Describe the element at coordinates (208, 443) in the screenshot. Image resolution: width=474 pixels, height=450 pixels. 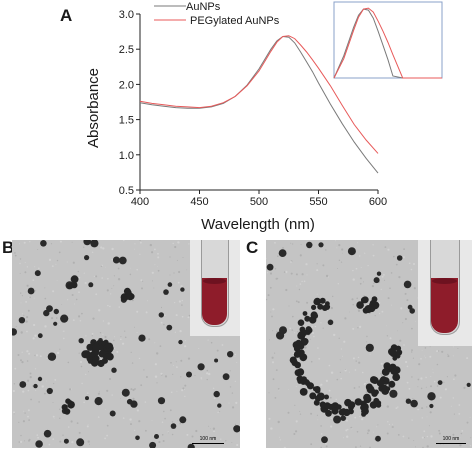
I see `scale-bar-b-line` at that location.